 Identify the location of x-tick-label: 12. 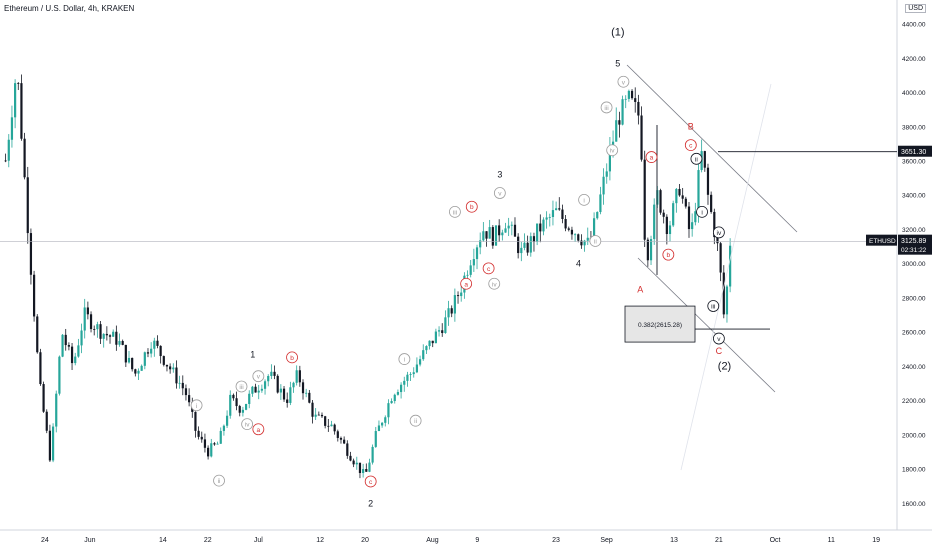
(320, 540).